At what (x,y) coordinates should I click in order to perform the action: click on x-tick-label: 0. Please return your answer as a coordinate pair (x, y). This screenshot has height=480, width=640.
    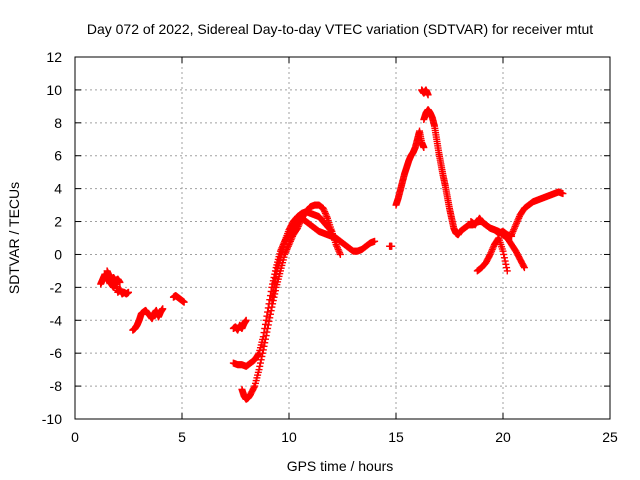
    Looking at the image, I should click on (75, 437).